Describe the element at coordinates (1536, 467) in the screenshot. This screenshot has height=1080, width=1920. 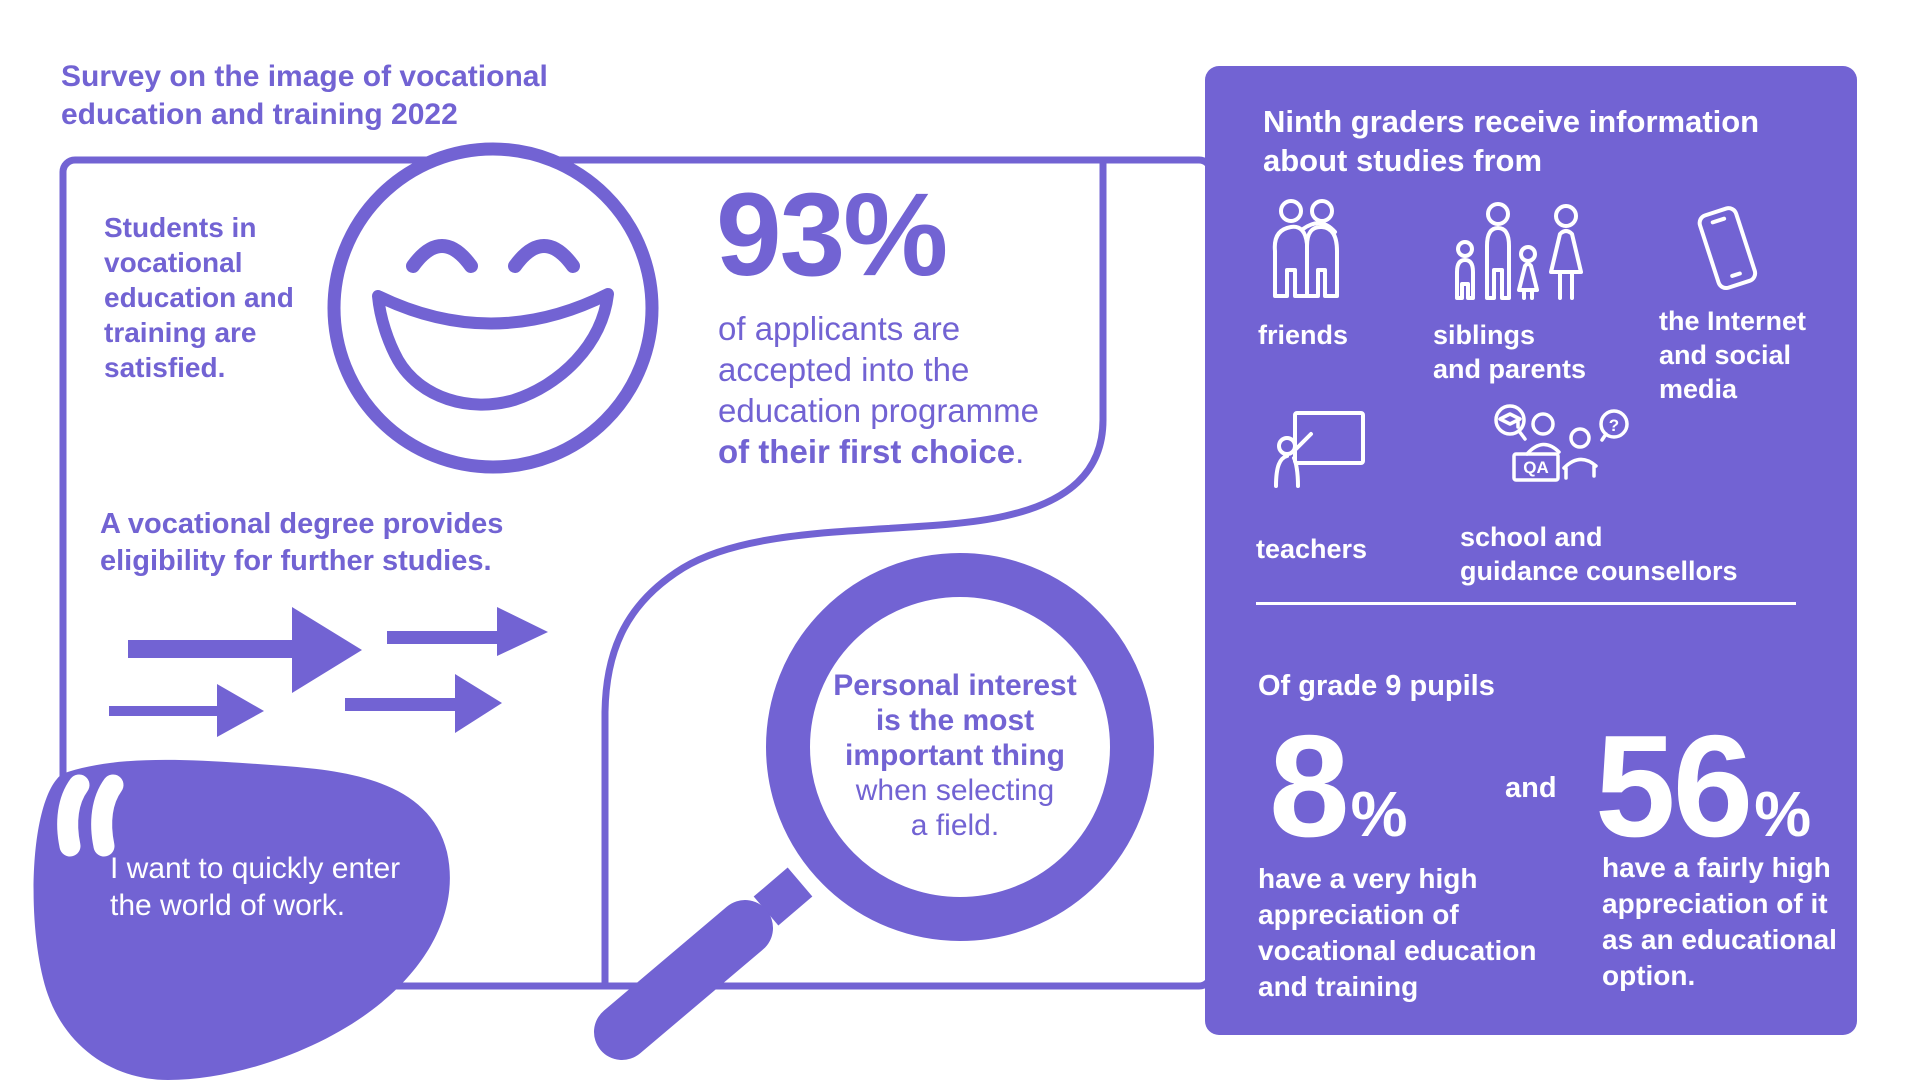
I see `qa-sign-text: QA` at that location.